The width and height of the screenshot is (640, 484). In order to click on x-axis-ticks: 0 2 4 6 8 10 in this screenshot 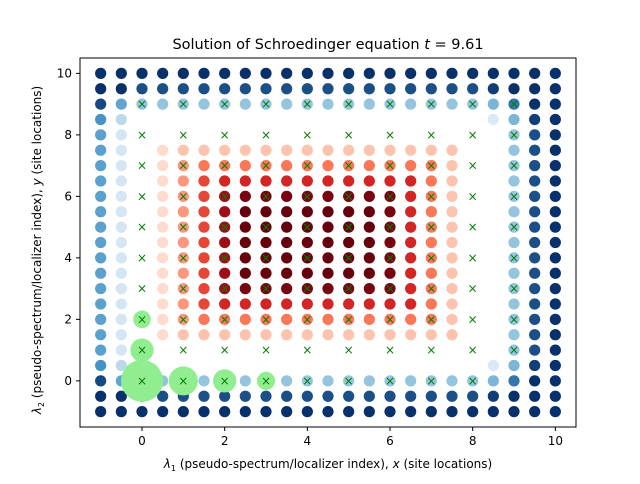, I will do `click(350, 437)`.